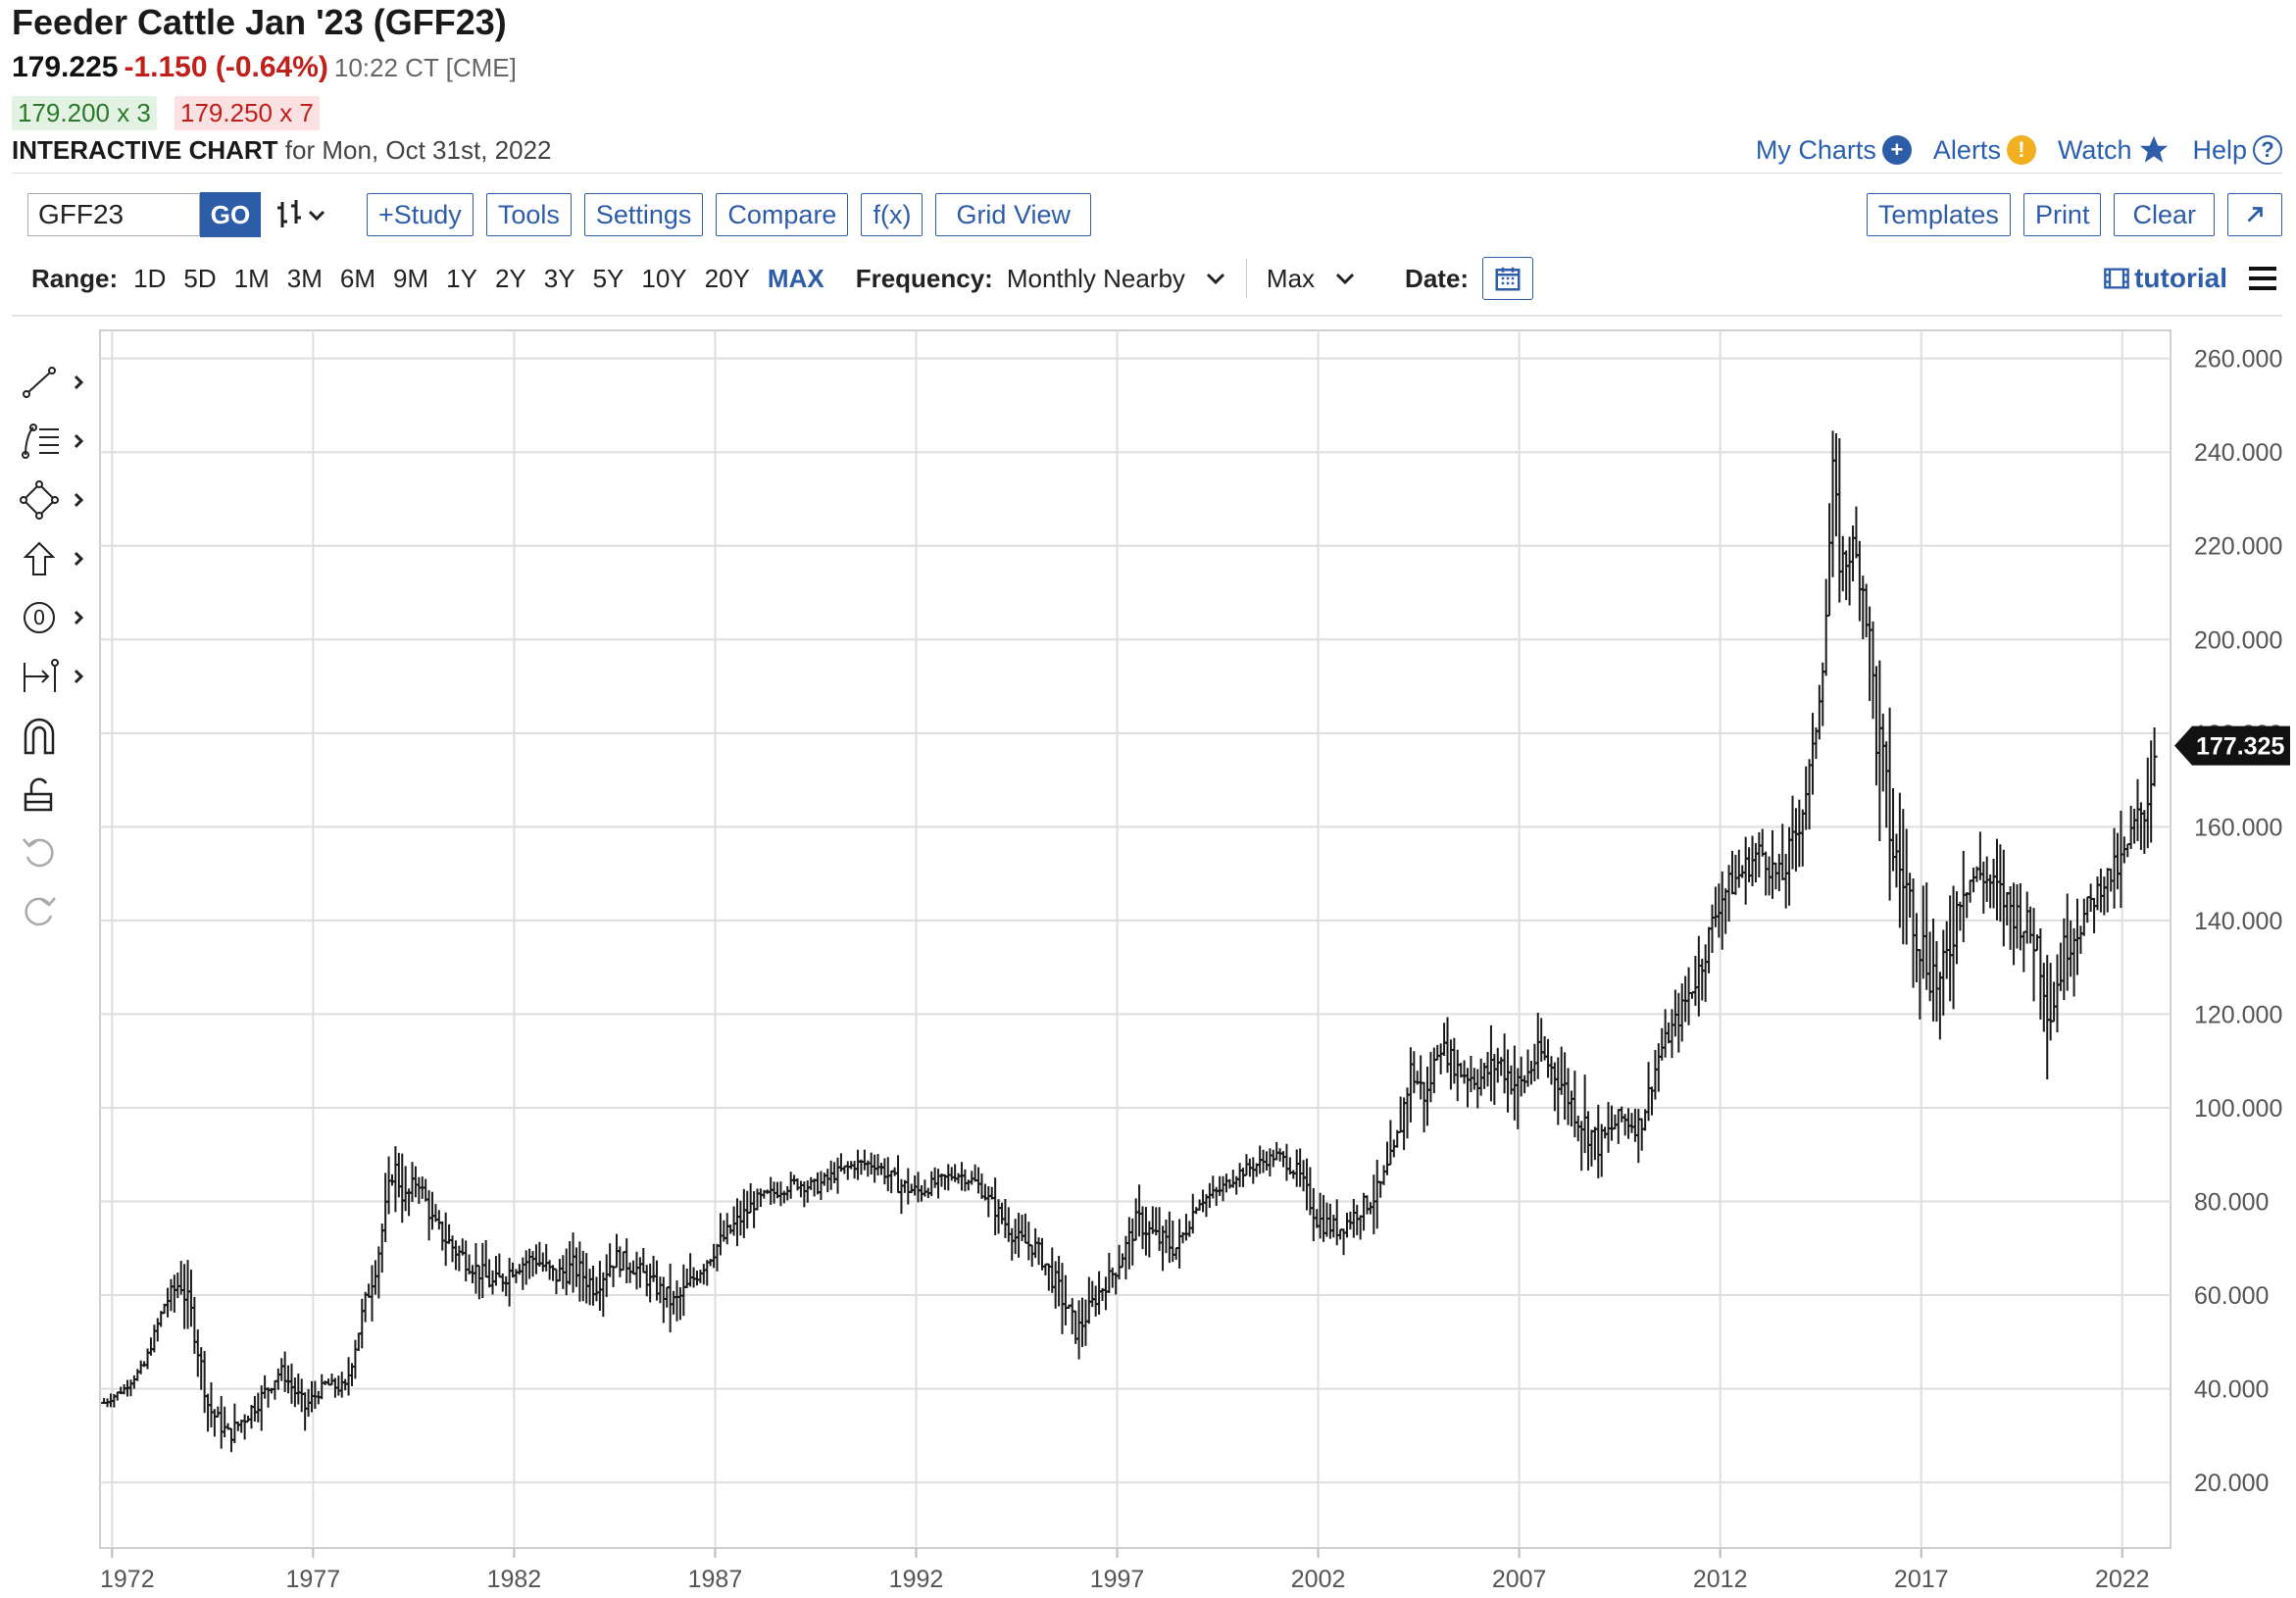 This screenshot has width=2296, height=1598. I want to click on chart-type-dropdown, so click(304, 215).